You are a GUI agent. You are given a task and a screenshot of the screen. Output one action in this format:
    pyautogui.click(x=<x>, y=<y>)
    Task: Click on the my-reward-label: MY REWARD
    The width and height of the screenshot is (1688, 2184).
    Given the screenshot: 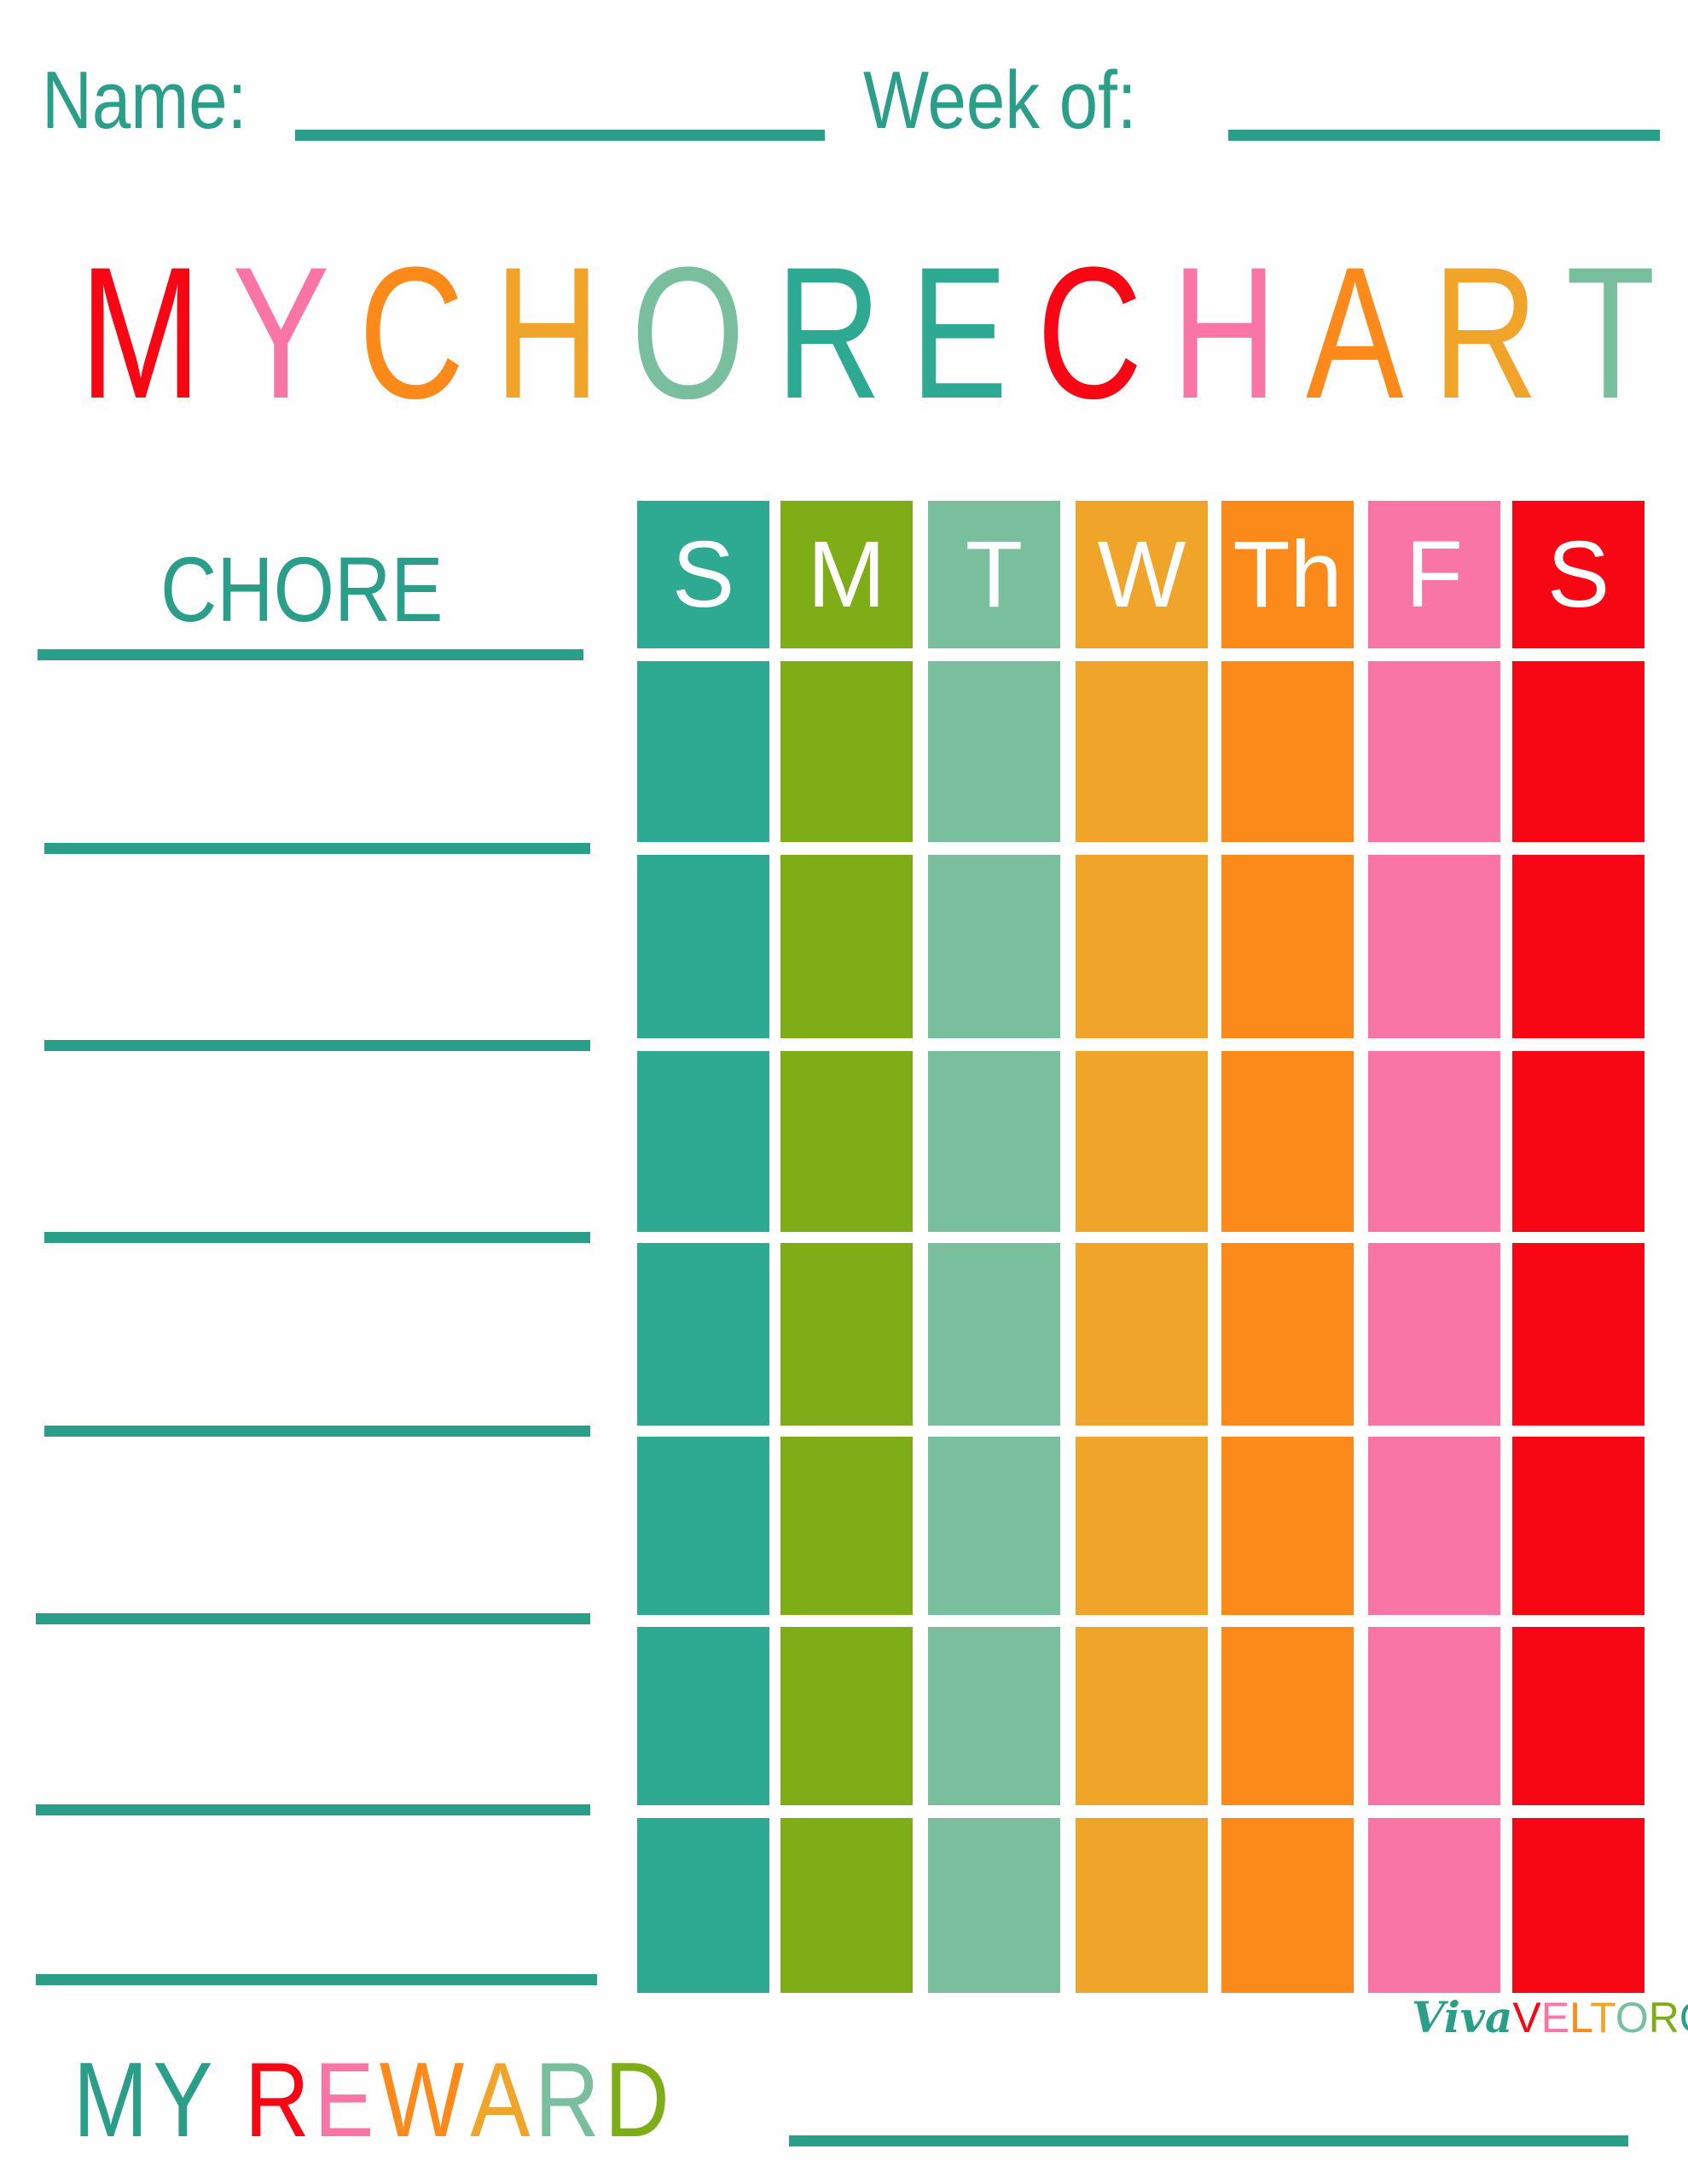 What is the action you would take?
    pyautogui.click(x=368, y=2100)
    